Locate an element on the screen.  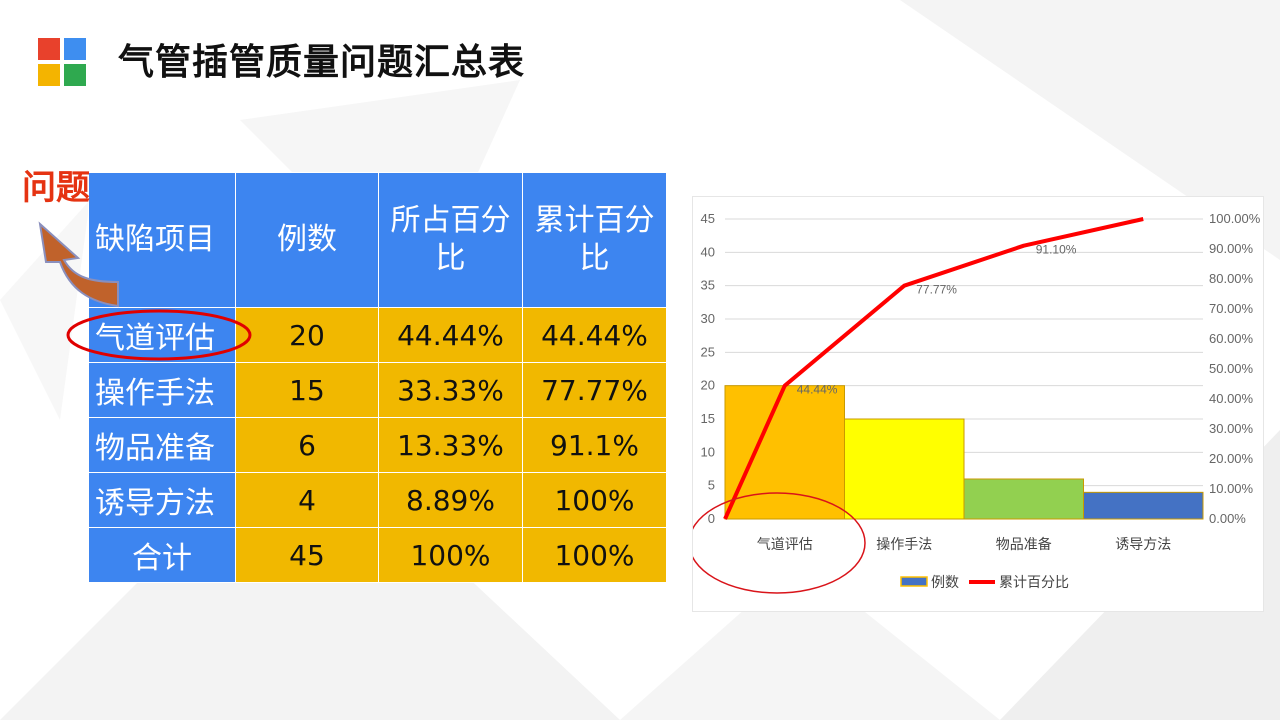
category-label: 物品准备 is located at coordinates (1024, 544).